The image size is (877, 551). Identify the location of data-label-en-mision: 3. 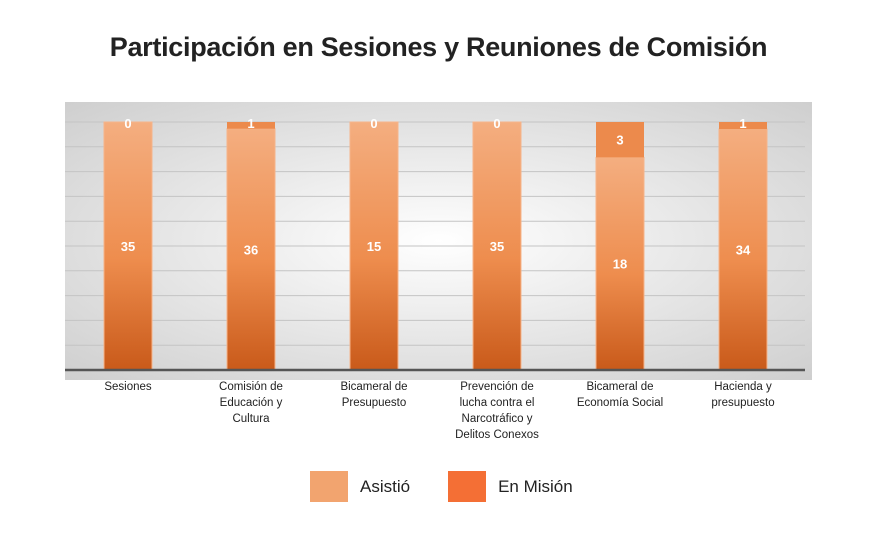
(619, 140).